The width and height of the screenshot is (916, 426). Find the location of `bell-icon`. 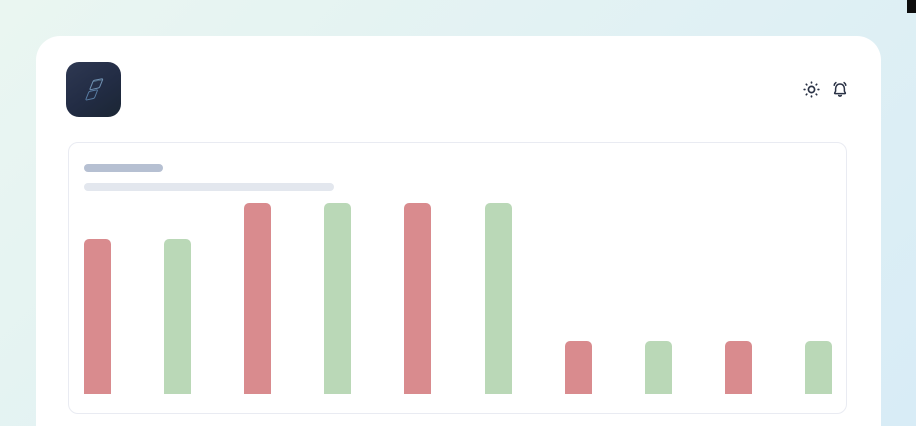

bell-icon is located at coordinates (840, 90).